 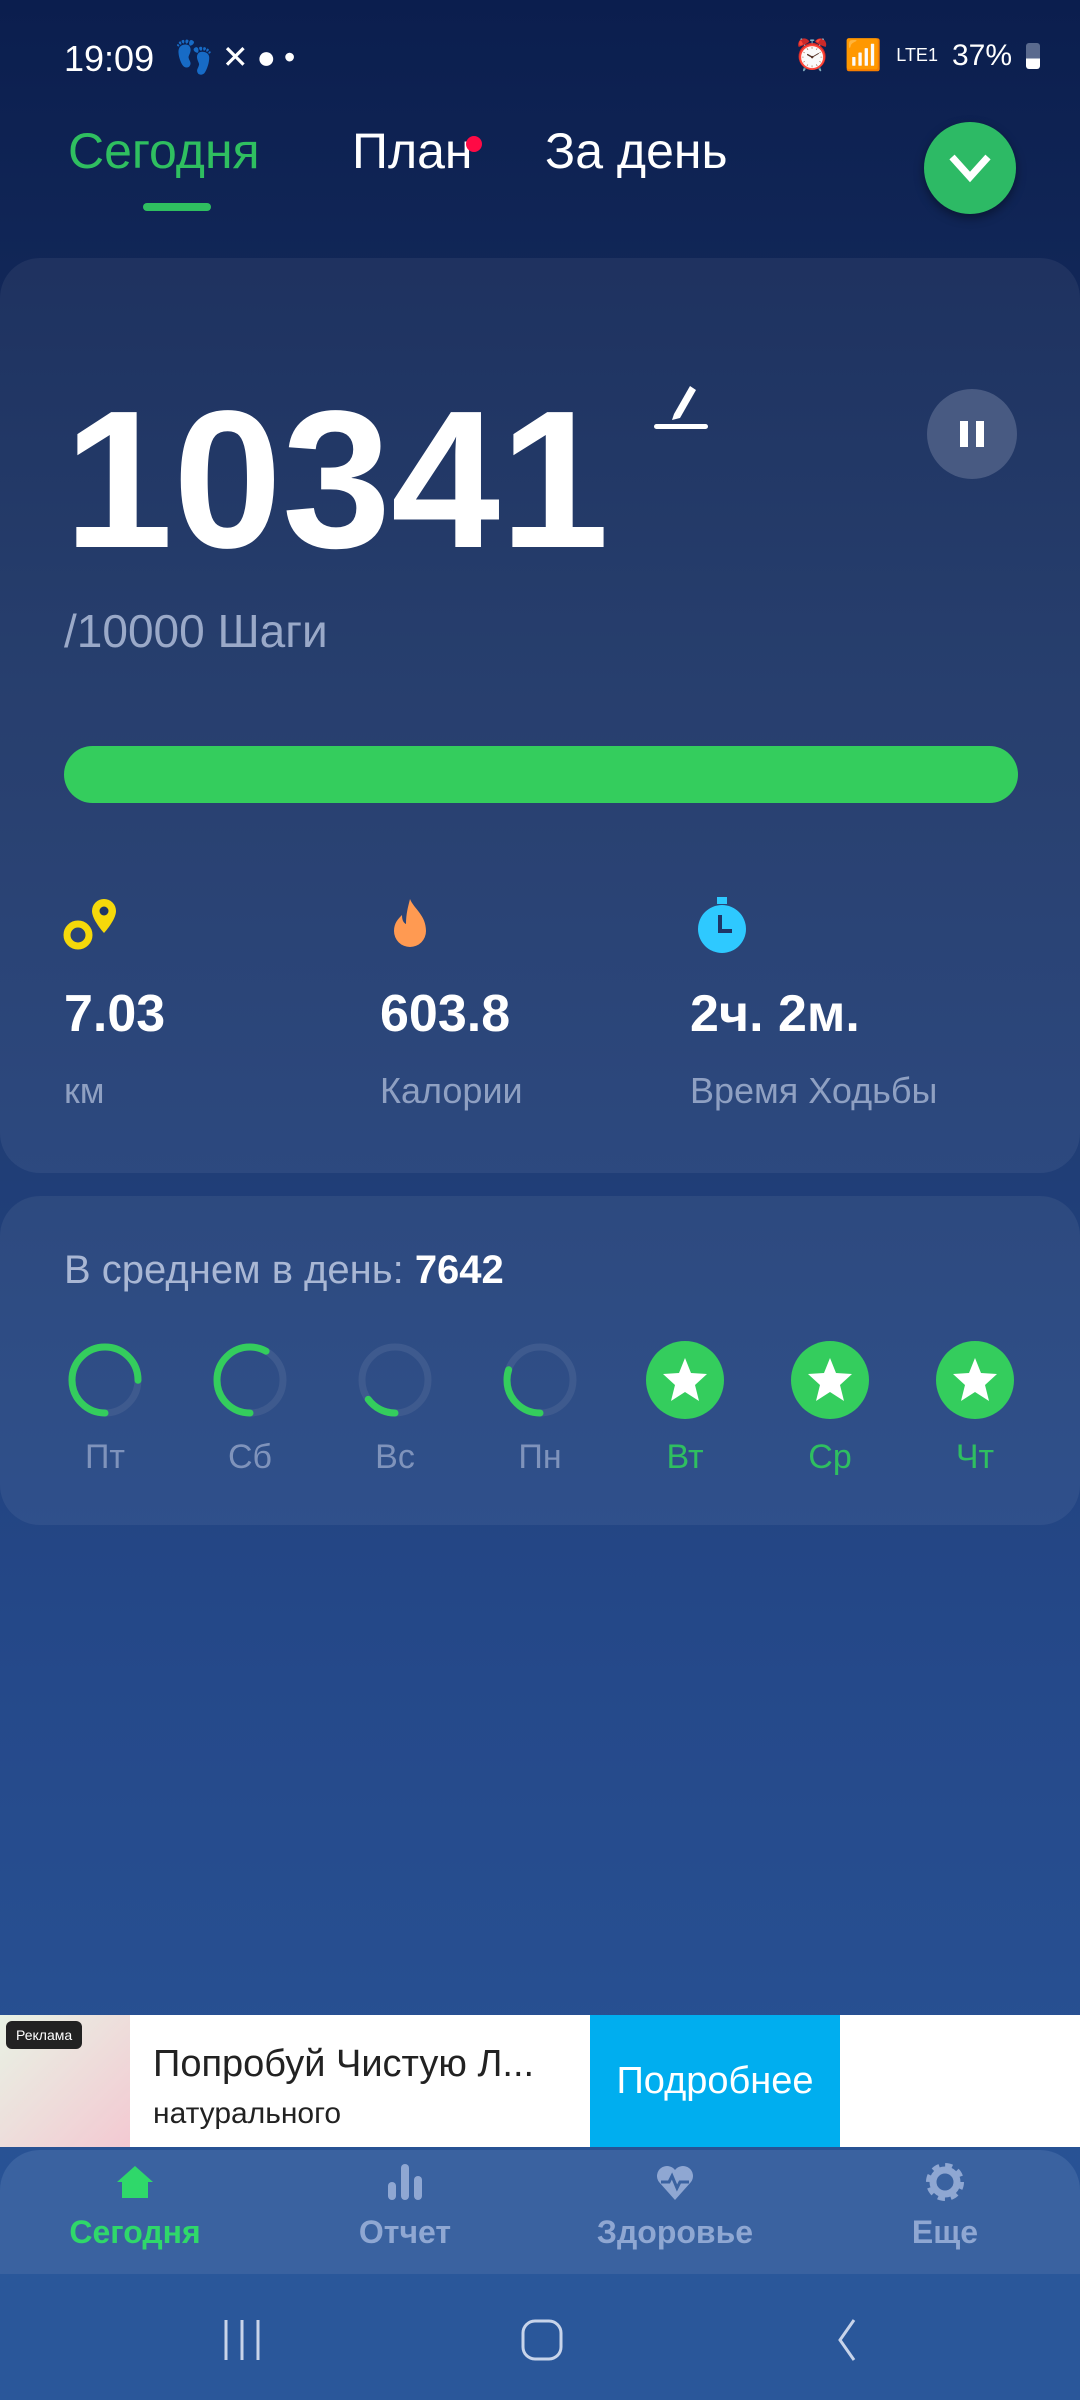 I want to click on ad-label: Реклама, so click(x=44, y=2035).